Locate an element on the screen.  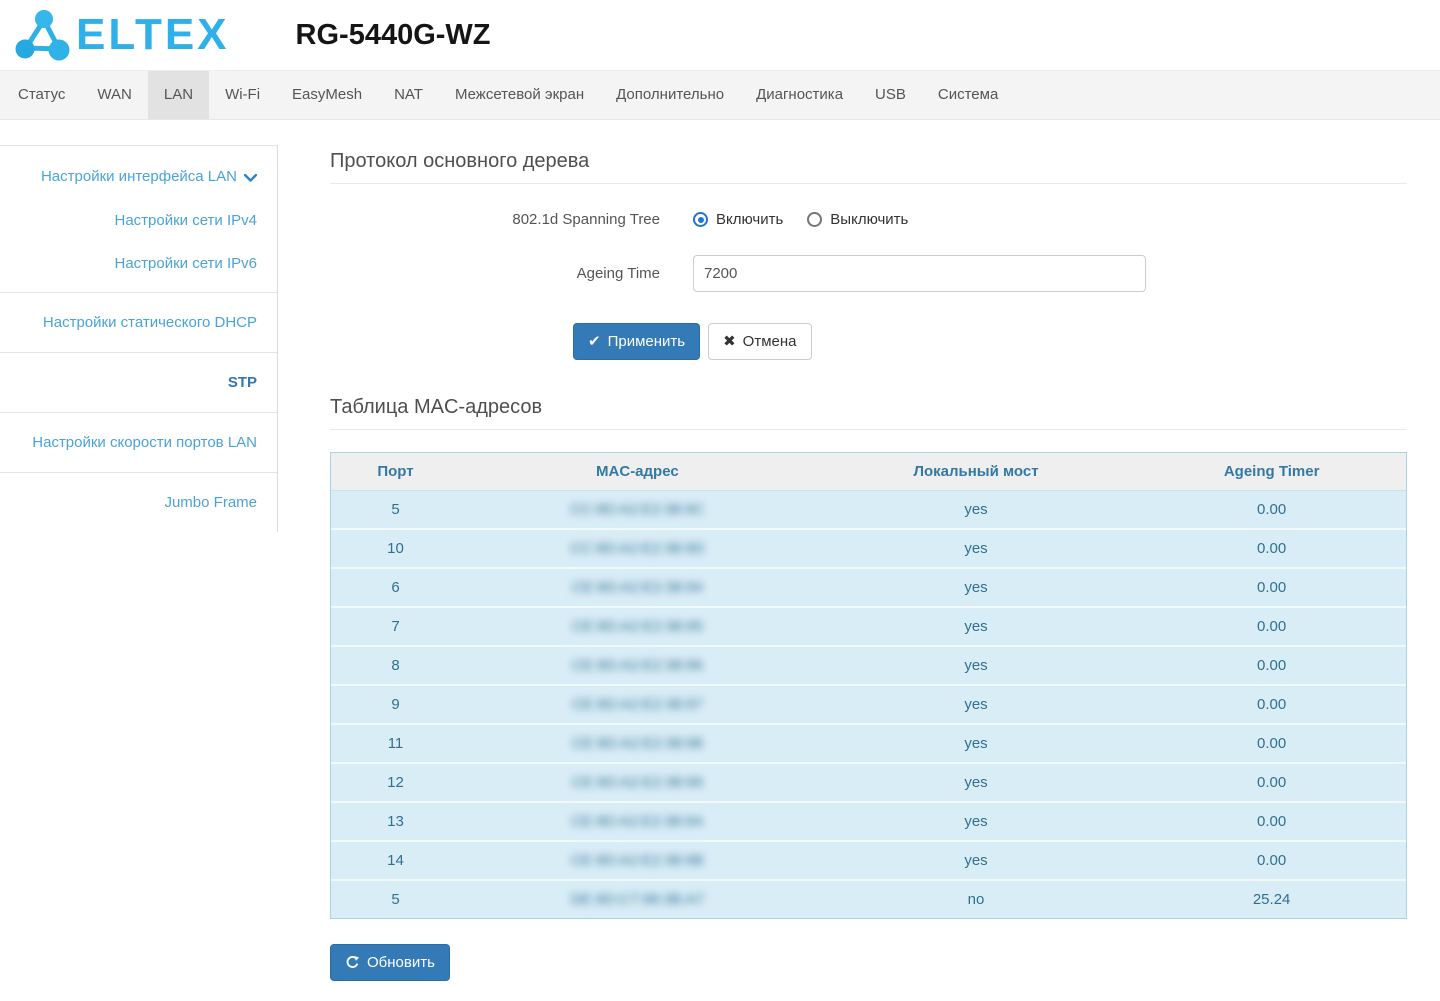
mac-cell: CE:9D:A2:E2:38:99 is located at coordinates (637, 781).